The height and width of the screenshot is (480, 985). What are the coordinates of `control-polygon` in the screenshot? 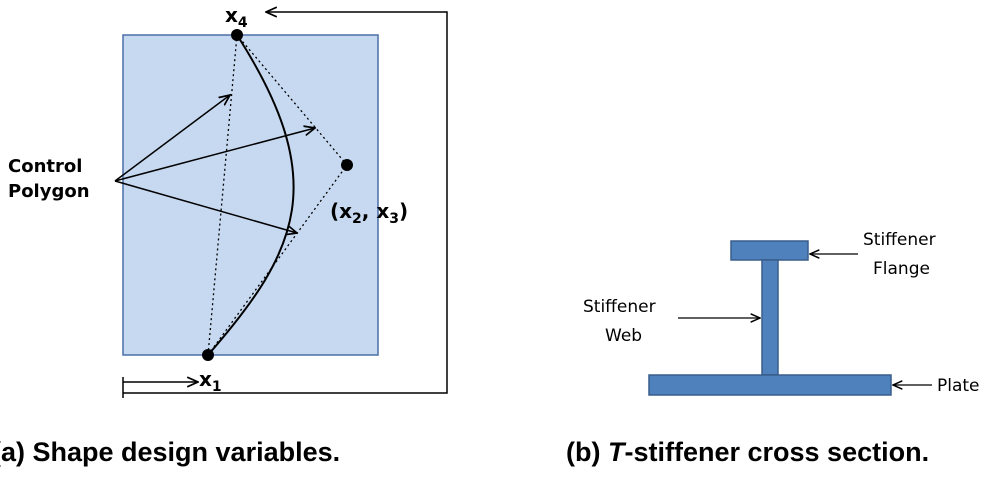 It's located at (277, 194).